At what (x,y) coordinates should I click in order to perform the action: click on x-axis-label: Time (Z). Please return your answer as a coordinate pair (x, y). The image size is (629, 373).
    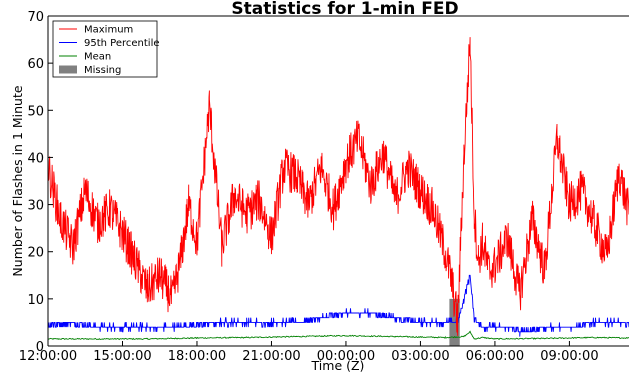
    Looking at the image, I should click on (338, 365).